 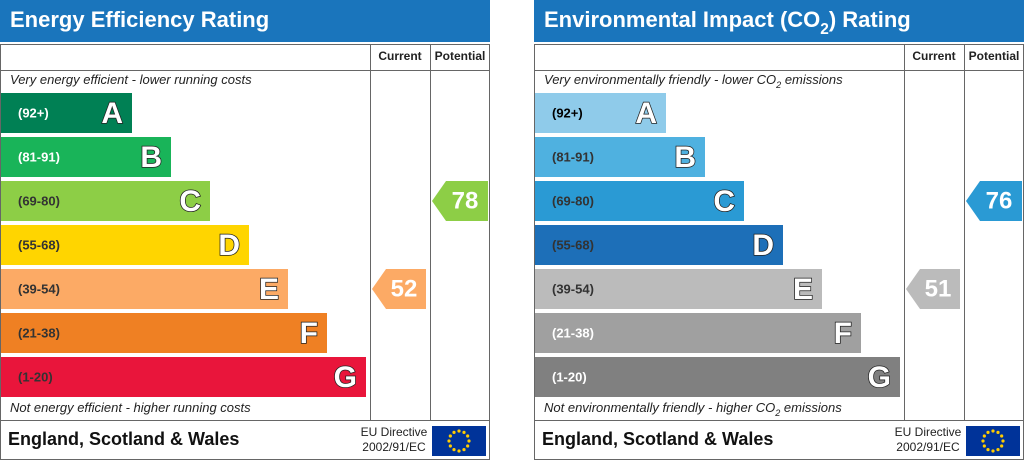 What do you see at coordinates (404, 288) in the screenshot?
I see `current-rating: 52` at bounding box center [404, 288].